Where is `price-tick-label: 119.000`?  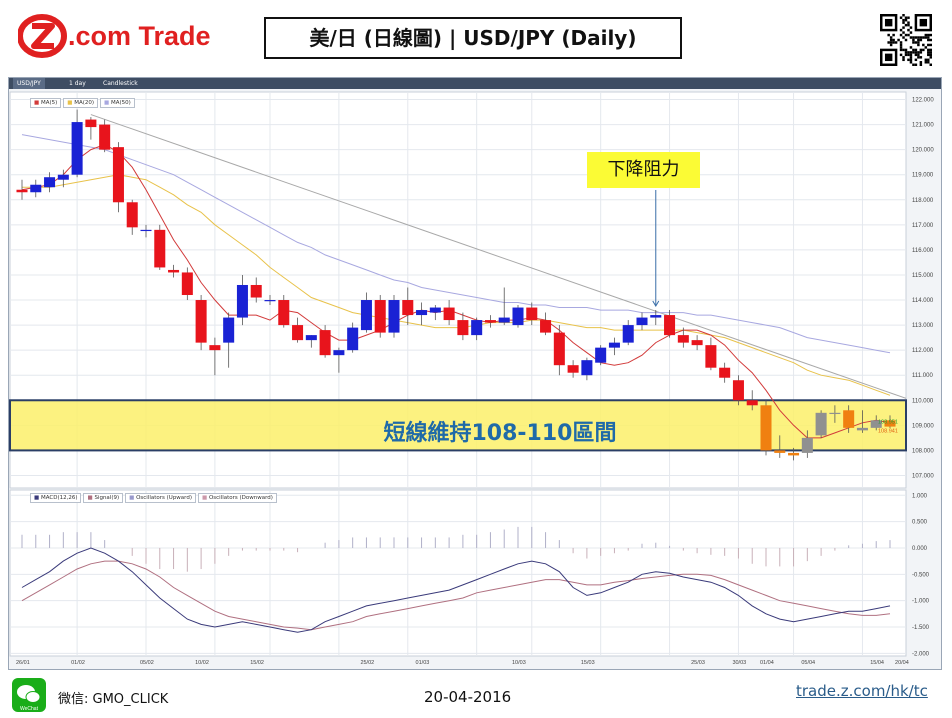
price-tick-label: 119.000 is located at coordinates (923, 176).